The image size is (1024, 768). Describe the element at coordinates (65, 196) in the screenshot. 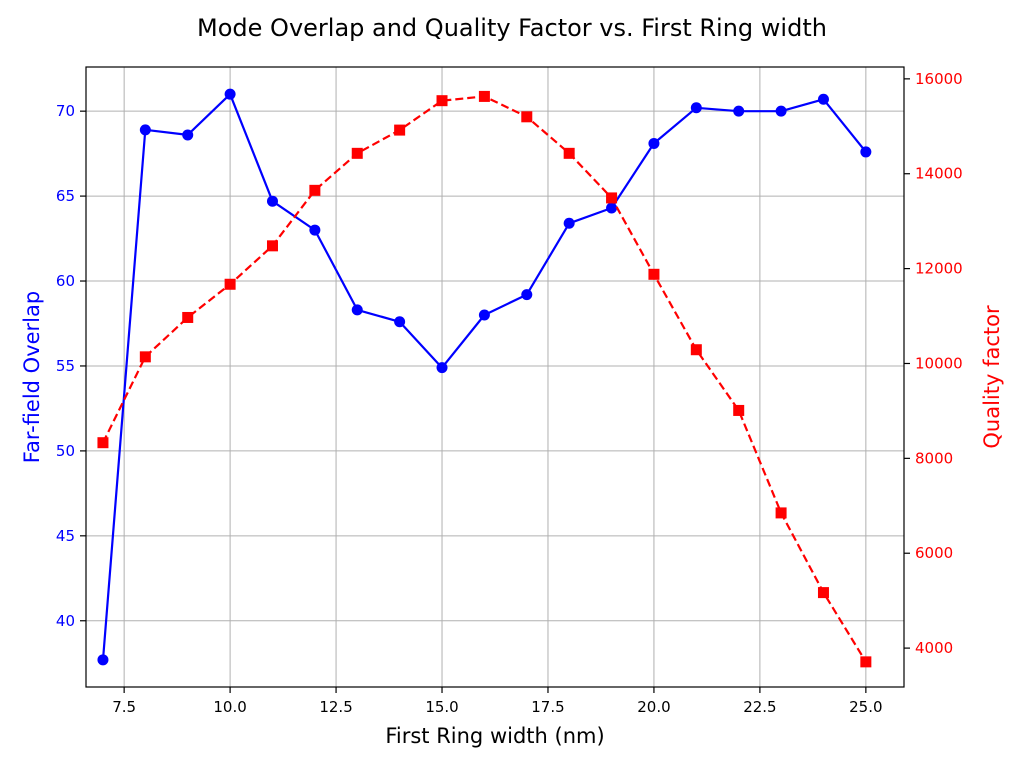

I see `y-left-tick-label: 65` at that location.